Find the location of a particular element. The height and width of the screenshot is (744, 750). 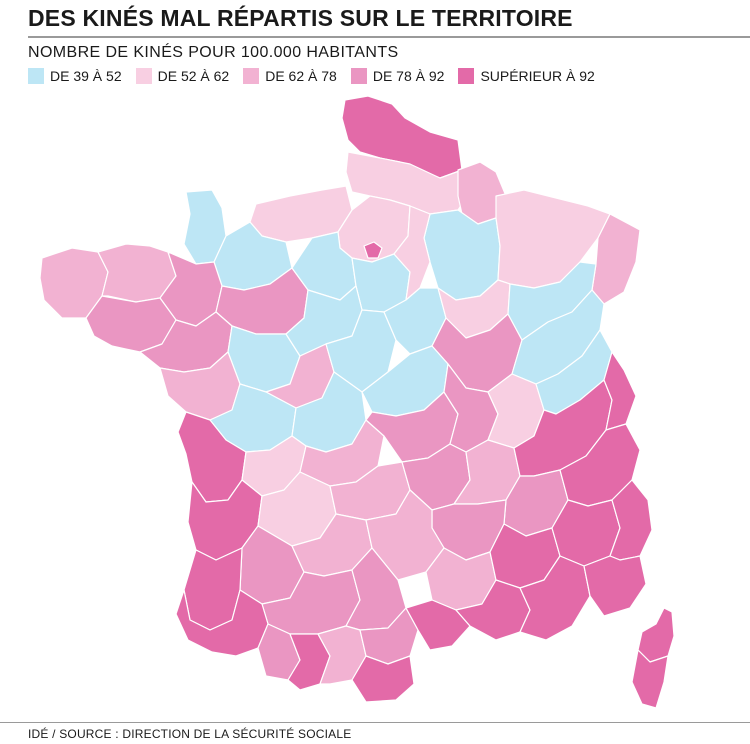

region-herault is located at coordinates (438, 625).